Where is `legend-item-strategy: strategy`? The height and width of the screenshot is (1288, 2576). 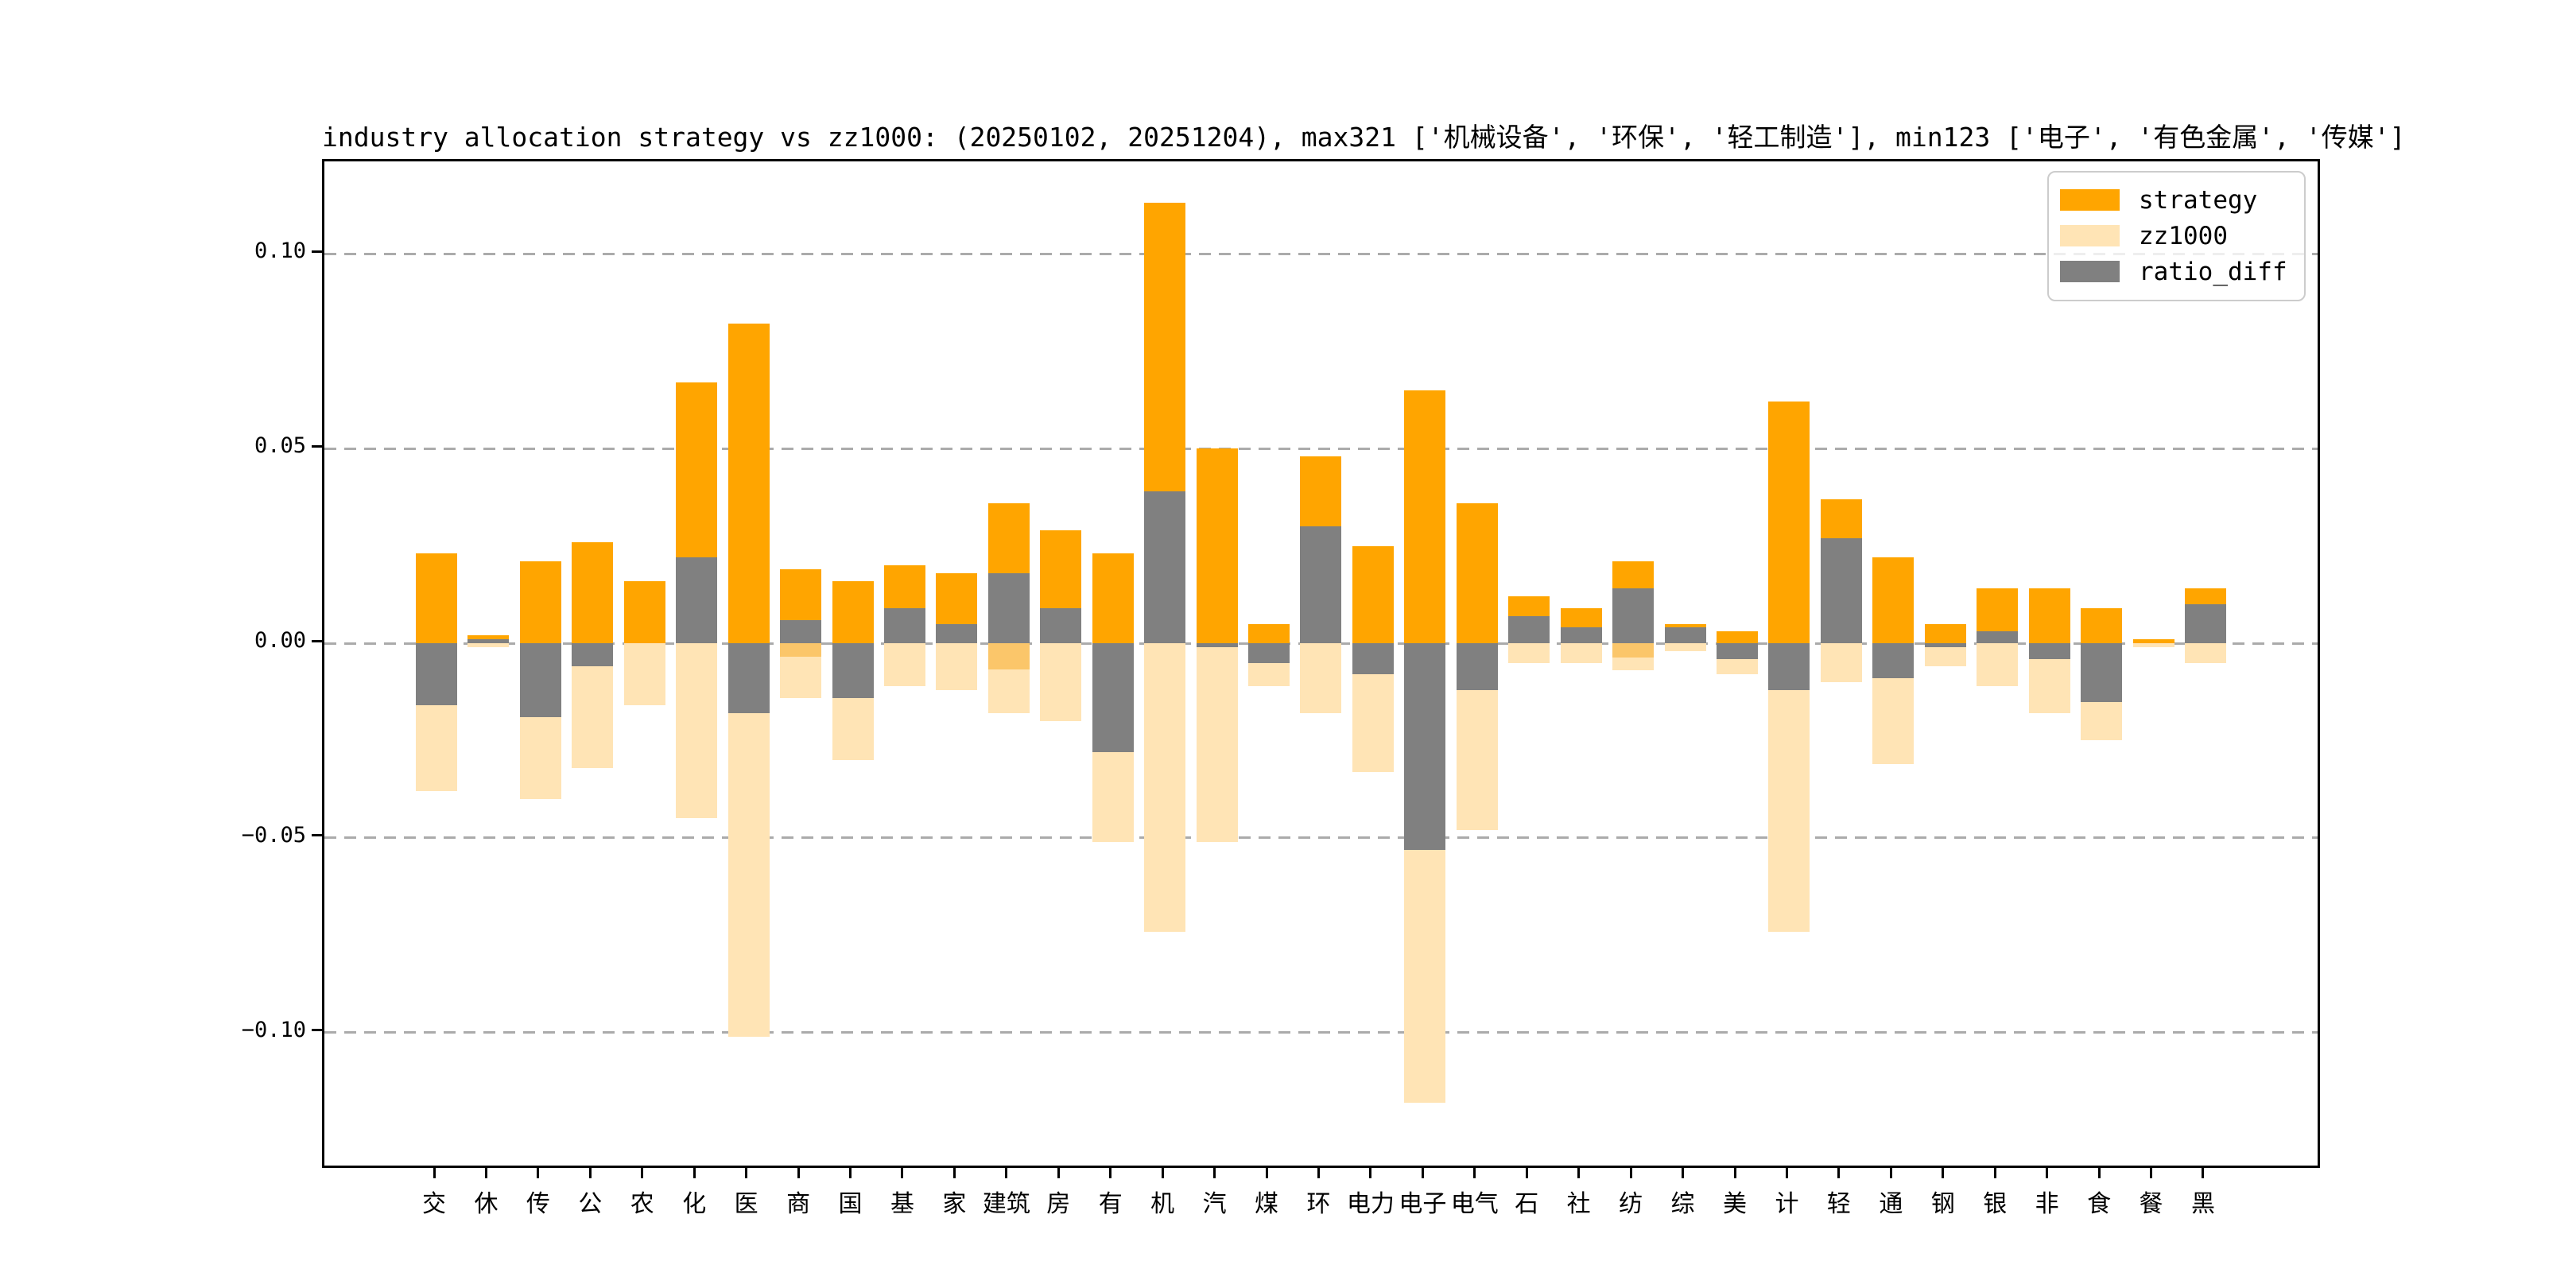
legend-item-strategy: strategy is located at coordinates (2182, 200).